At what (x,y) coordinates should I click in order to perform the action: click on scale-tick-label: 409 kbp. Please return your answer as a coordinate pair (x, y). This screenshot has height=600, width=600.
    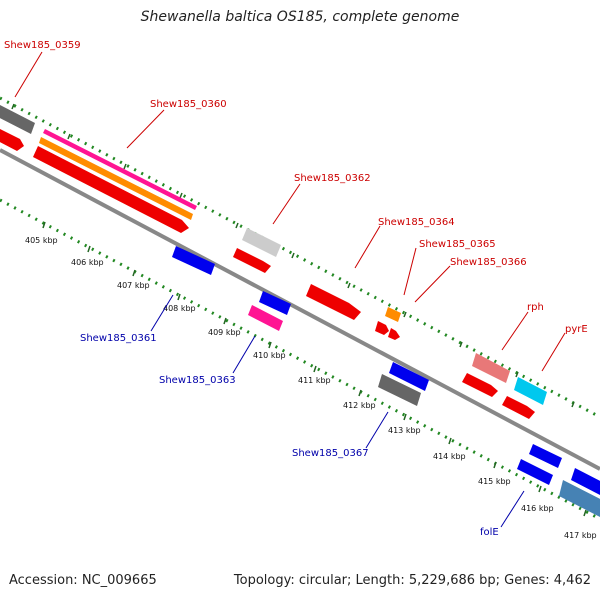
    Looking at the image, I should click on (224, 332).